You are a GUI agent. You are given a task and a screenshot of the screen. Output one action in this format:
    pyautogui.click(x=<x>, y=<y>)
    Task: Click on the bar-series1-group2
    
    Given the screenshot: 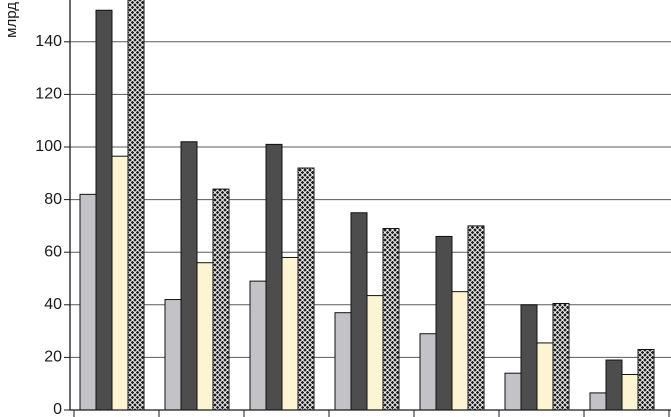 What is the action you would take?
    pyautogui.click(x=173, y=355)
    